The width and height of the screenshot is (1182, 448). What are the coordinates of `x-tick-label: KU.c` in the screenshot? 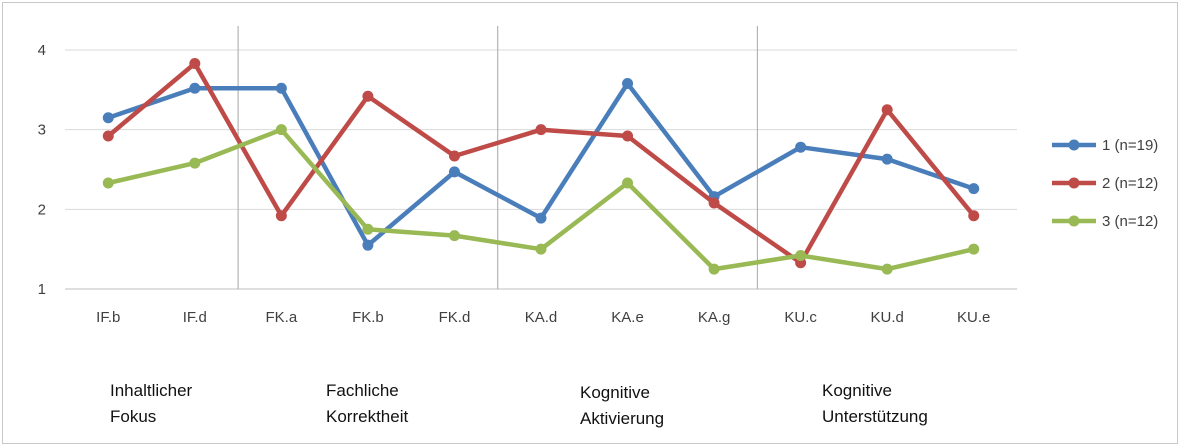 It's located at (800, 317).